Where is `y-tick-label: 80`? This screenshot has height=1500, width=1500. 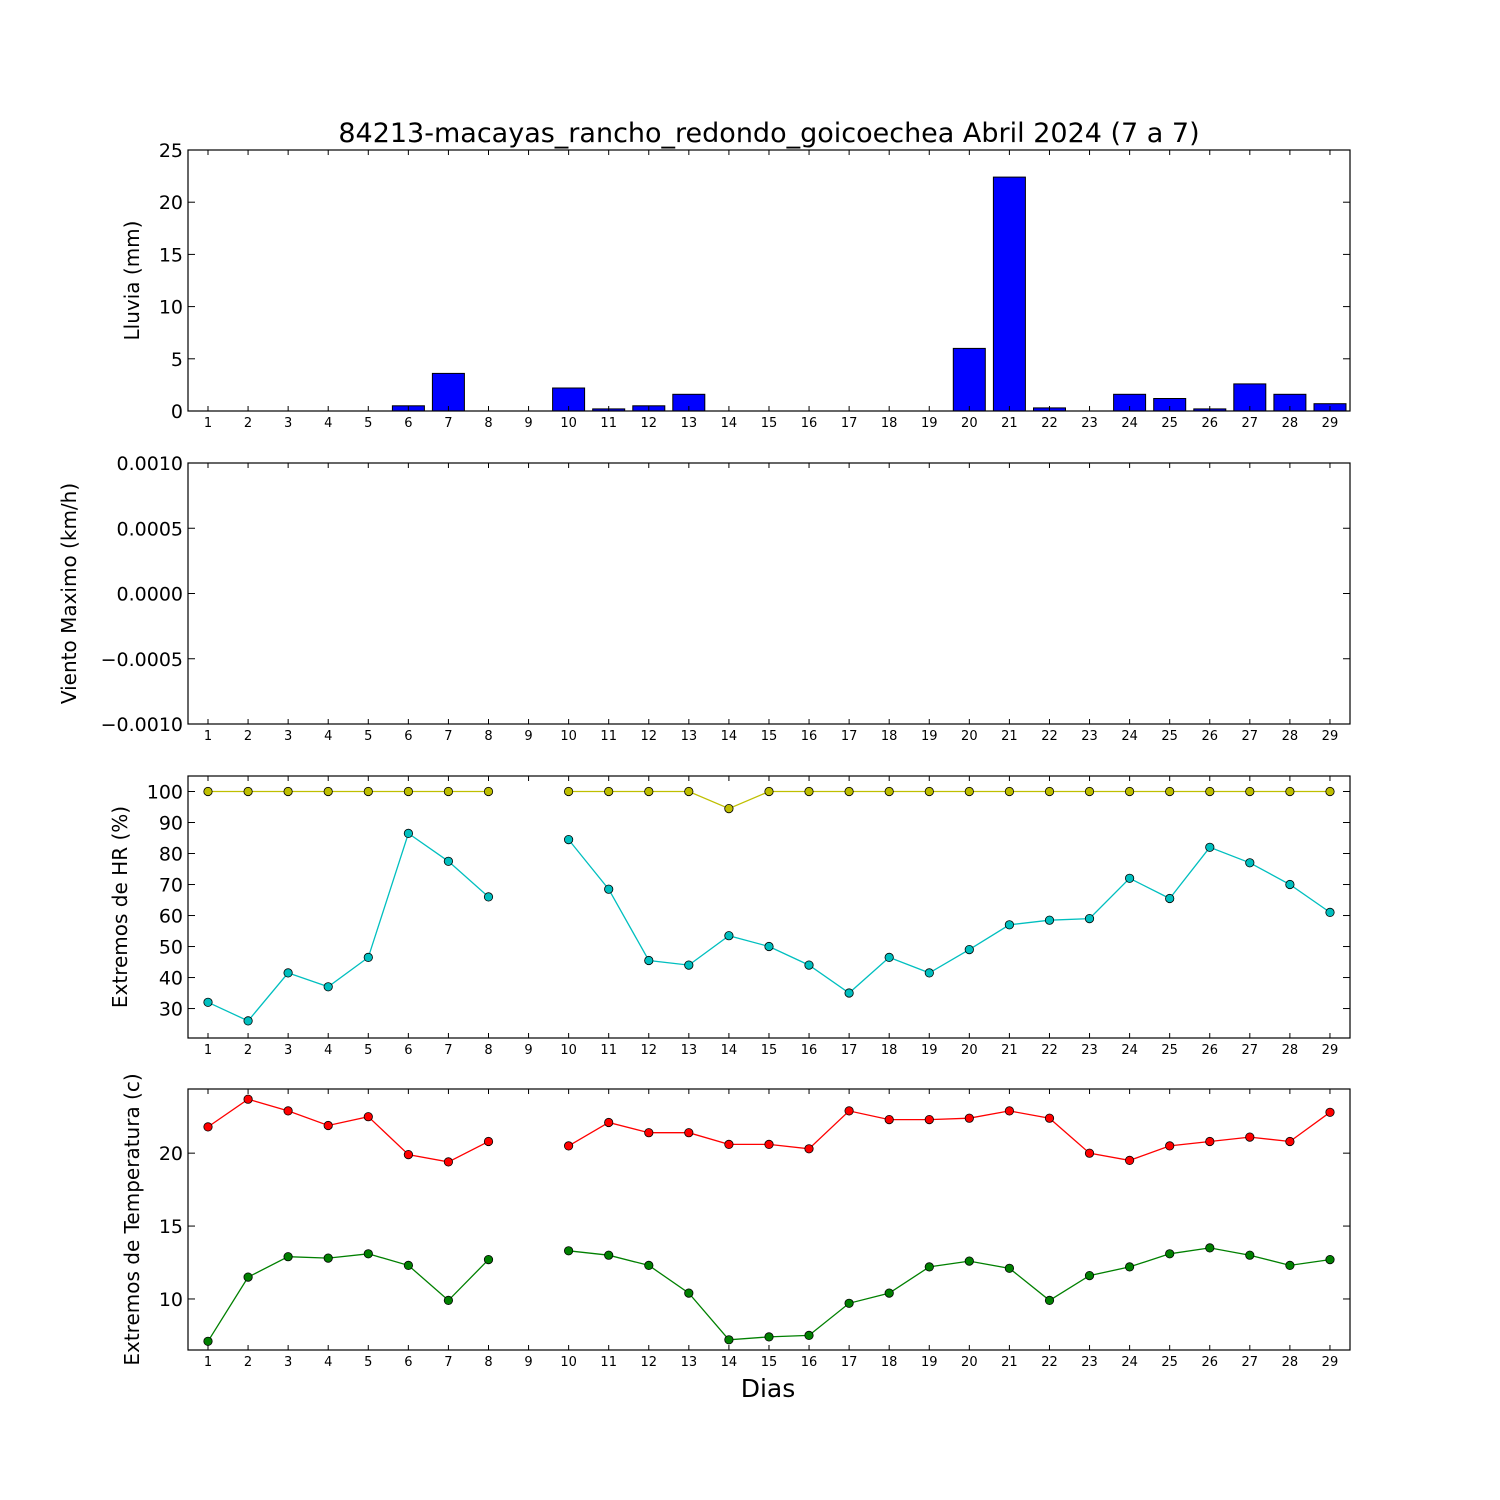
y-tick-label: 80 is located at coordinates (171, 855).